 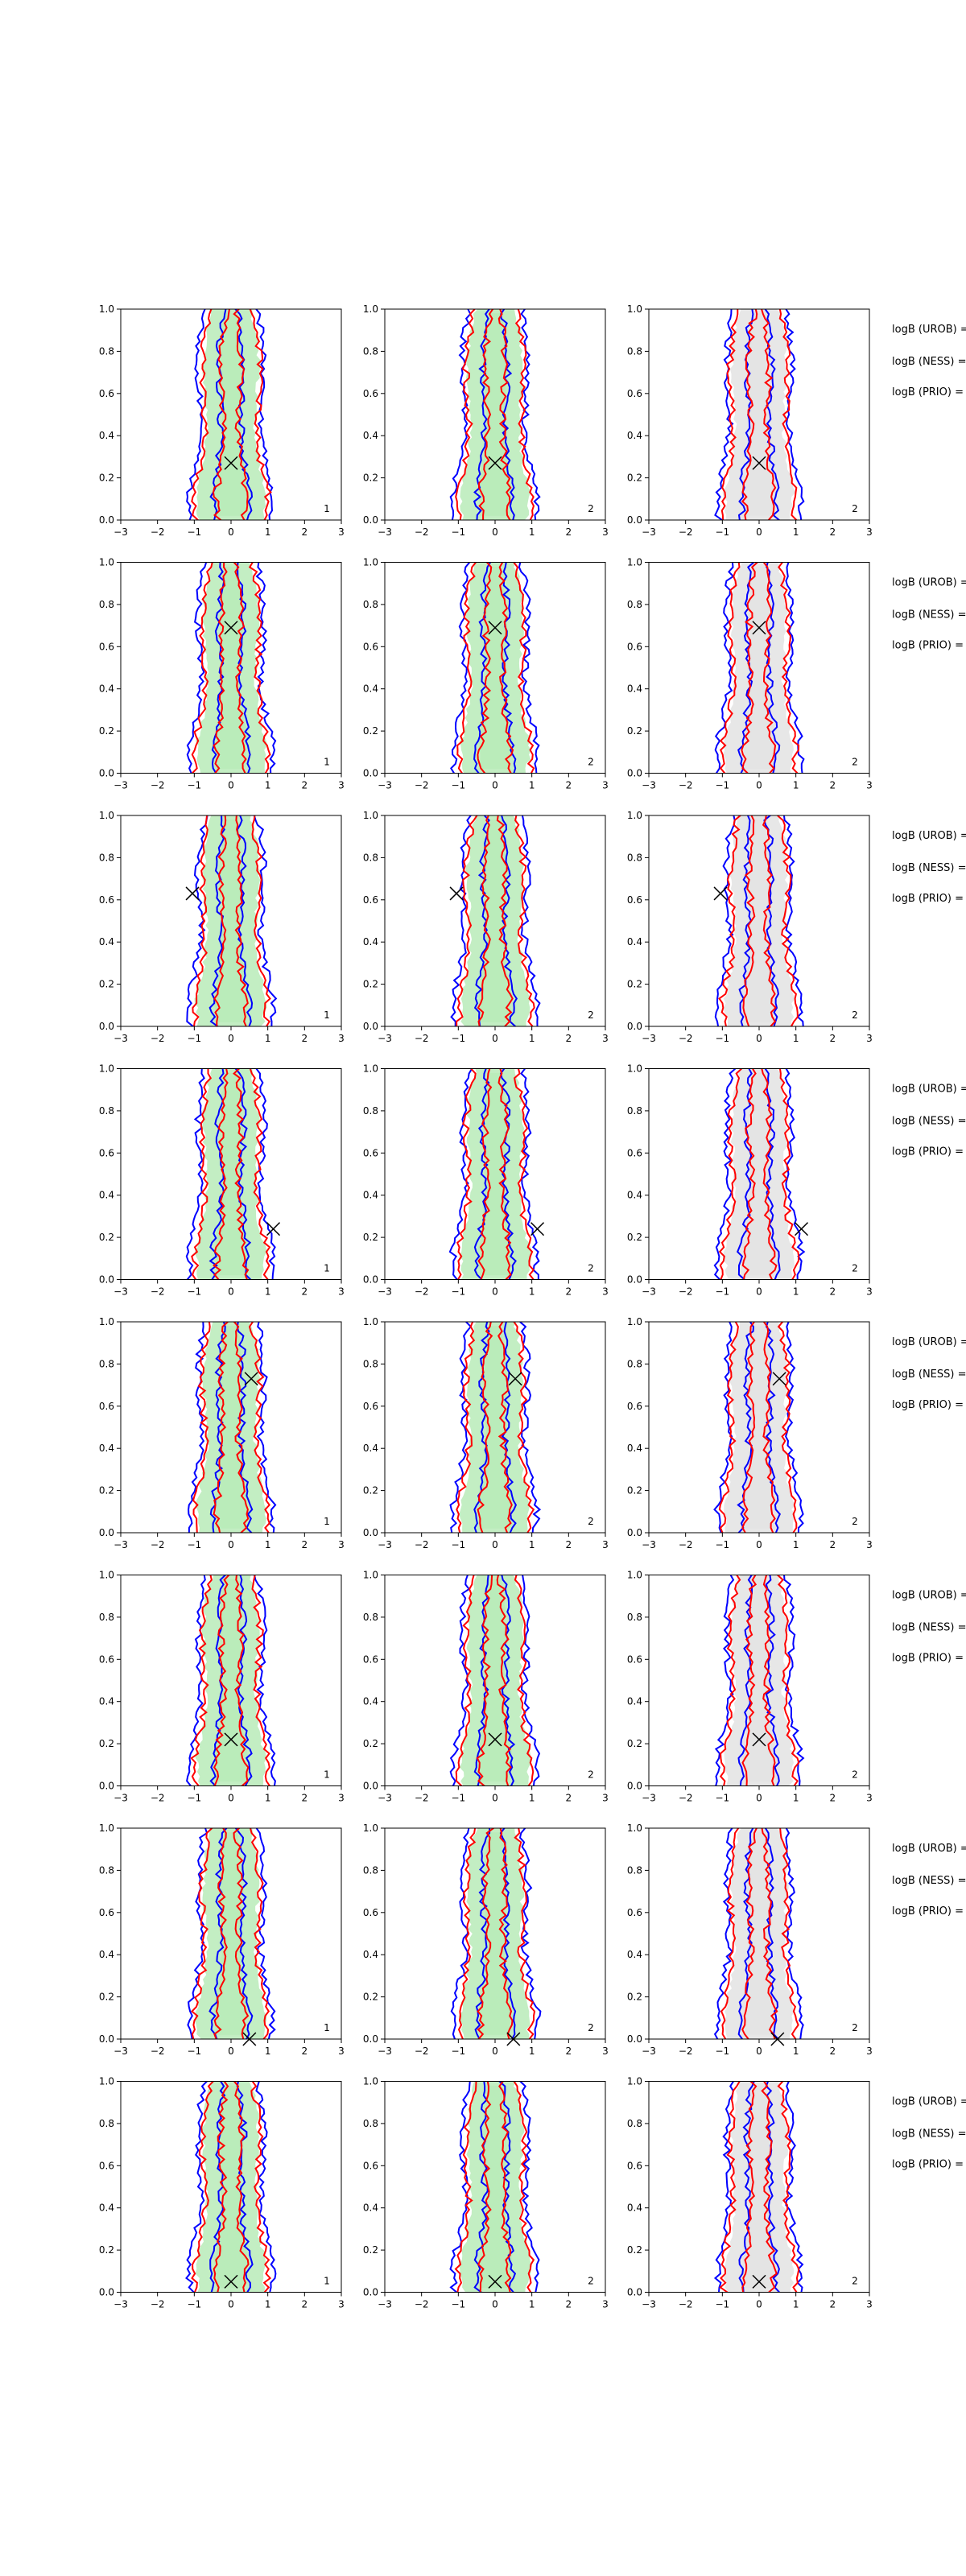 What do you see at coordinates (929, 362) in the screenshot?
I see `row-note: logB (NESS) =` at bounding box center [929, 362].